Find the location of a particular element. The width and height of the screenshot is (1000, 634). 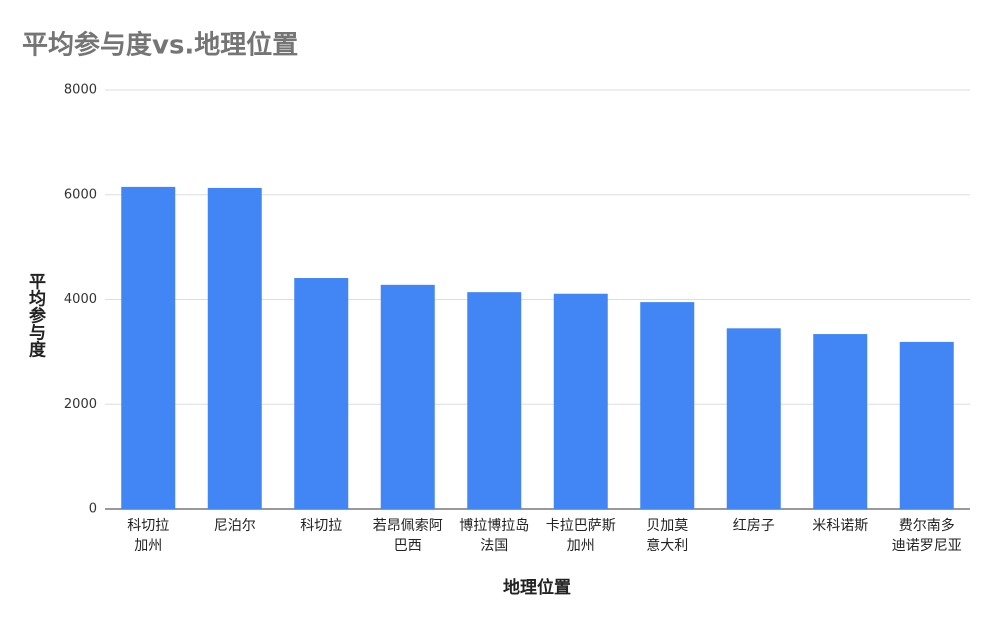

x-tick-label: 贝加莫 is located at coordinates (667, 526).